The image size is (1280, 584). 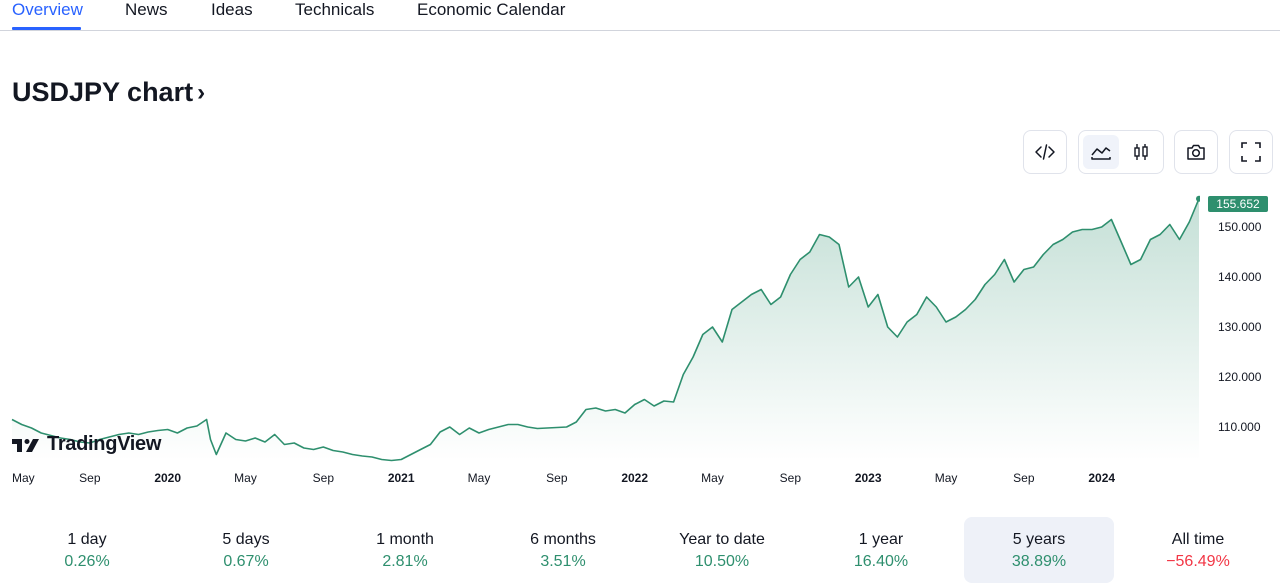 I want to click on period-label: Year to date, so click(x=722, y=539).